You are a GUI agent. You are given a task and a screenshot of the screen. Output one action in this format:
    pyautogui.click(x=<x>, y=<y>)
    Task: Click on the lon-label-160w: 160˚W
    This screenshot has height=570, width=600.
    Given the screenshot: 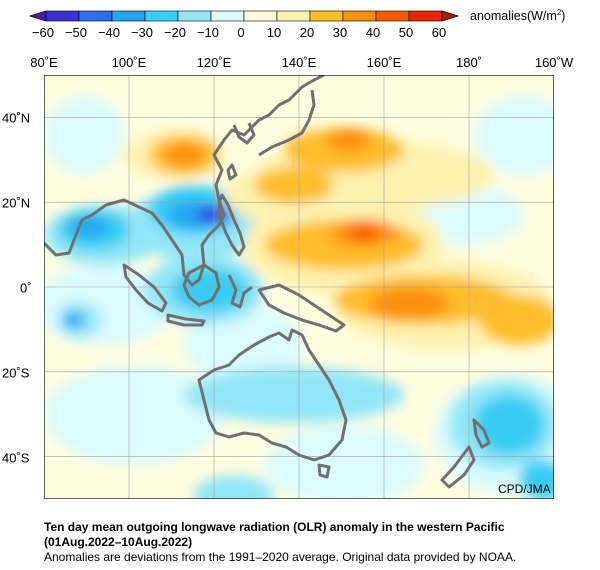 What is the action you would take?
    pyautogui.click(x=554, y=62)
    